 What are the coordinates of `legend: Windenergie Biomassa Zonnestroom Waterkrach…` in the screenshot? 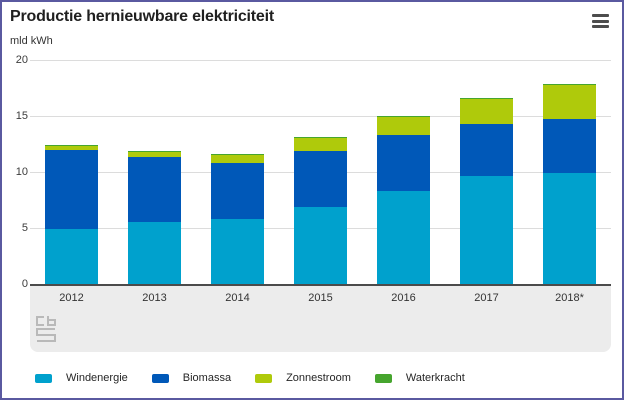 It's located at (250, 378).